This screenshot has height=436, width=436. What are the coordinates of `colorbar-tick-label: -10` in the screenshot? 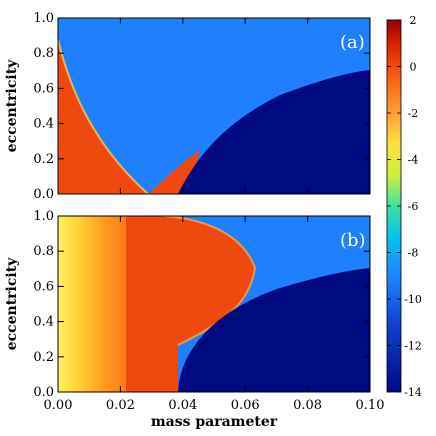 It's located at (413, 299).